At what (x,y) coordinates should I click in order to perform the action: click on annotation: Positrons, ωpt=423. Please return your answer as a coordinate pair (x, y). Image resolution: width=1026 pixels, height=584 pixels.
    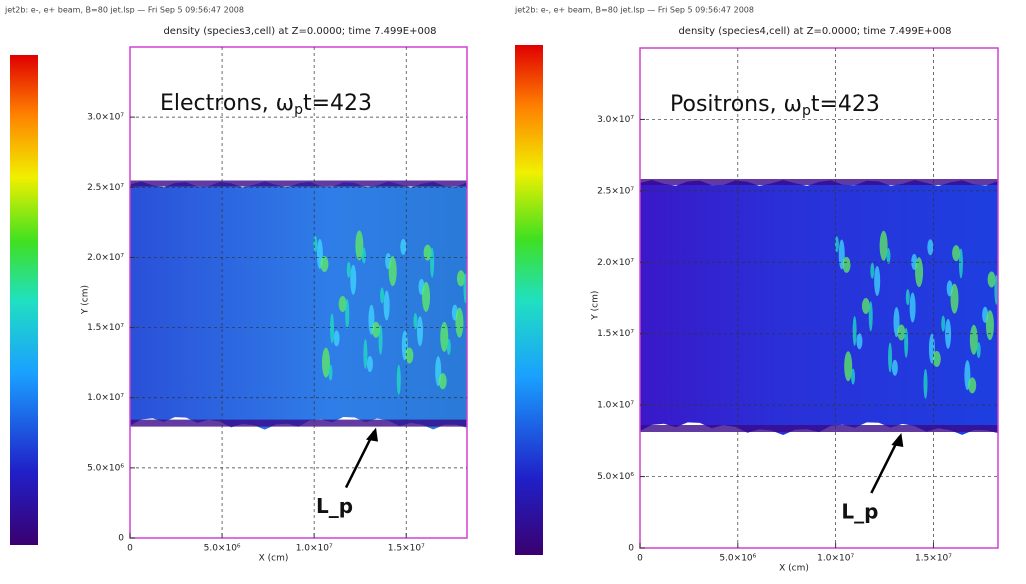
    Looking at the image, I should click on (775, 105).